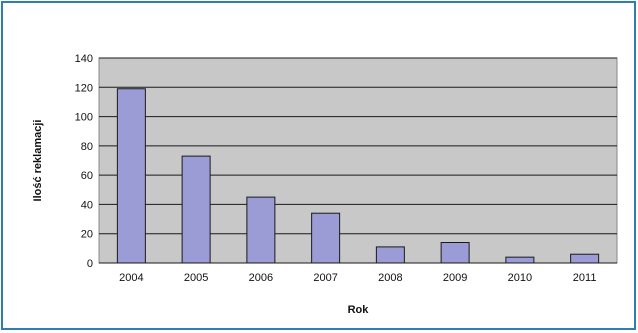  What do you see at coordinates (87, 147) in the screenshot?
I see `y-tick-label: 80` at bounding box center [87, 147].